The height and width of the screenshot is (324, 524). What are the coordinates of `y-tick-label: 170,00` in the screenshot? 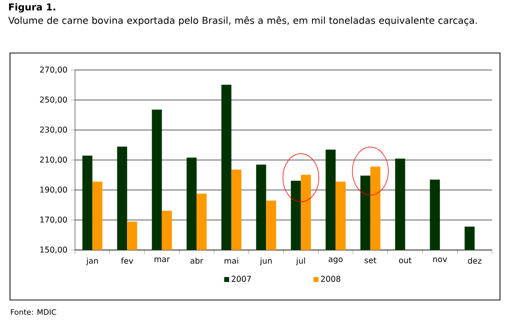 It's located at (53, 220).